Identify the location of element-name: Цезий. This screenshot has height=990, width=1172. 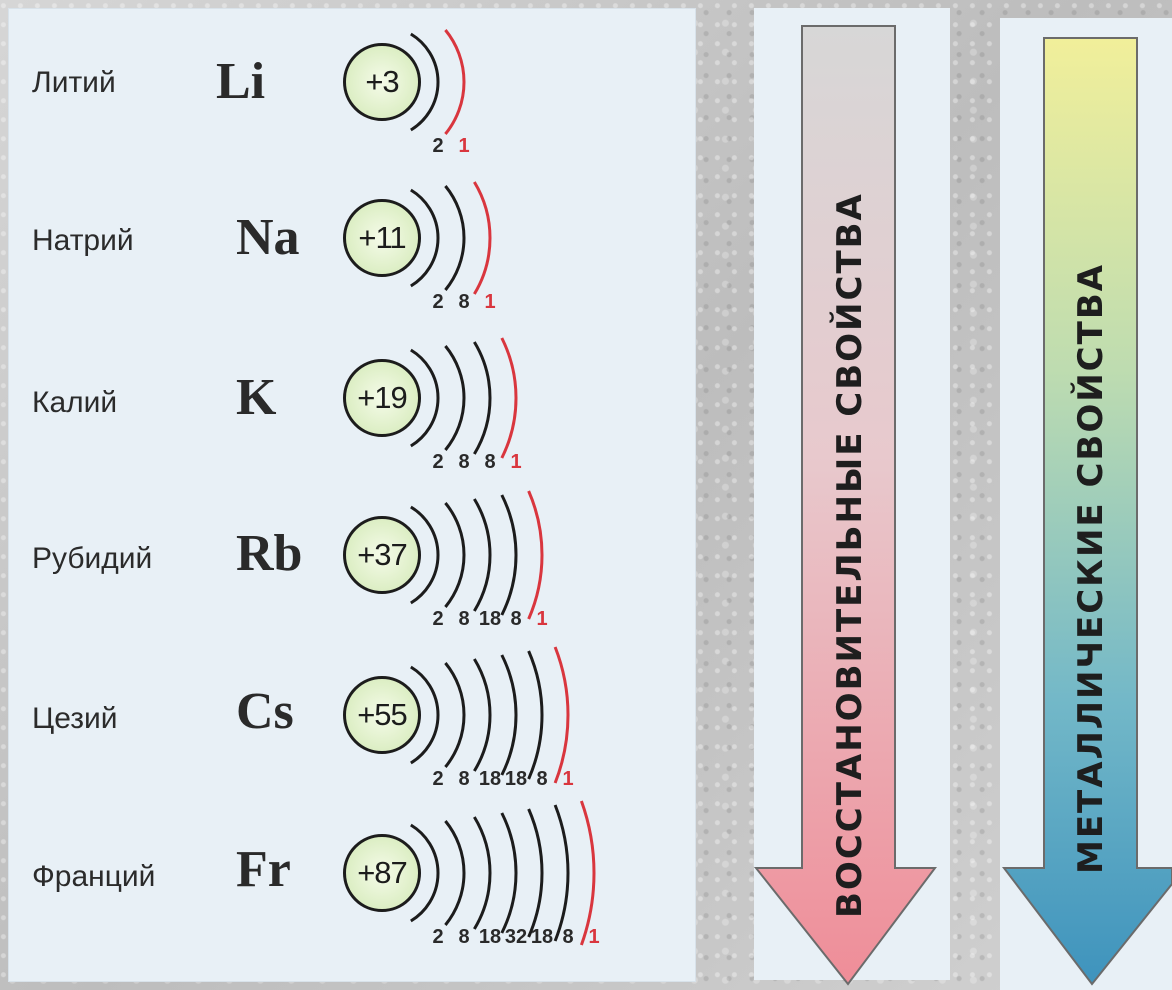
(75, 718).